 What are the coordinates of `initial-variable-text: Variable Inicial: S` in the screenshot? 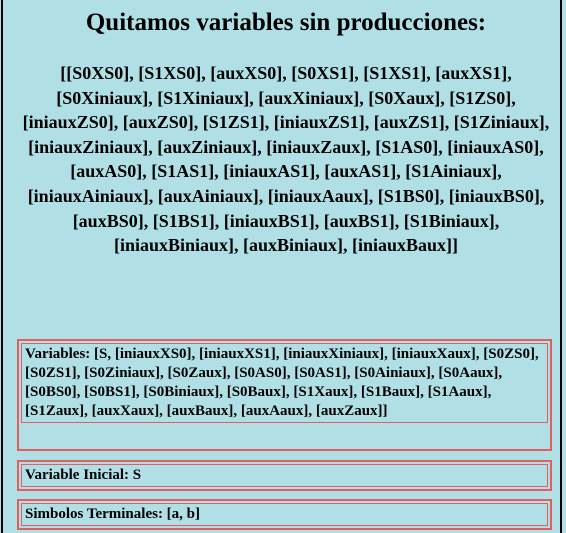 It's located at (284, 475).